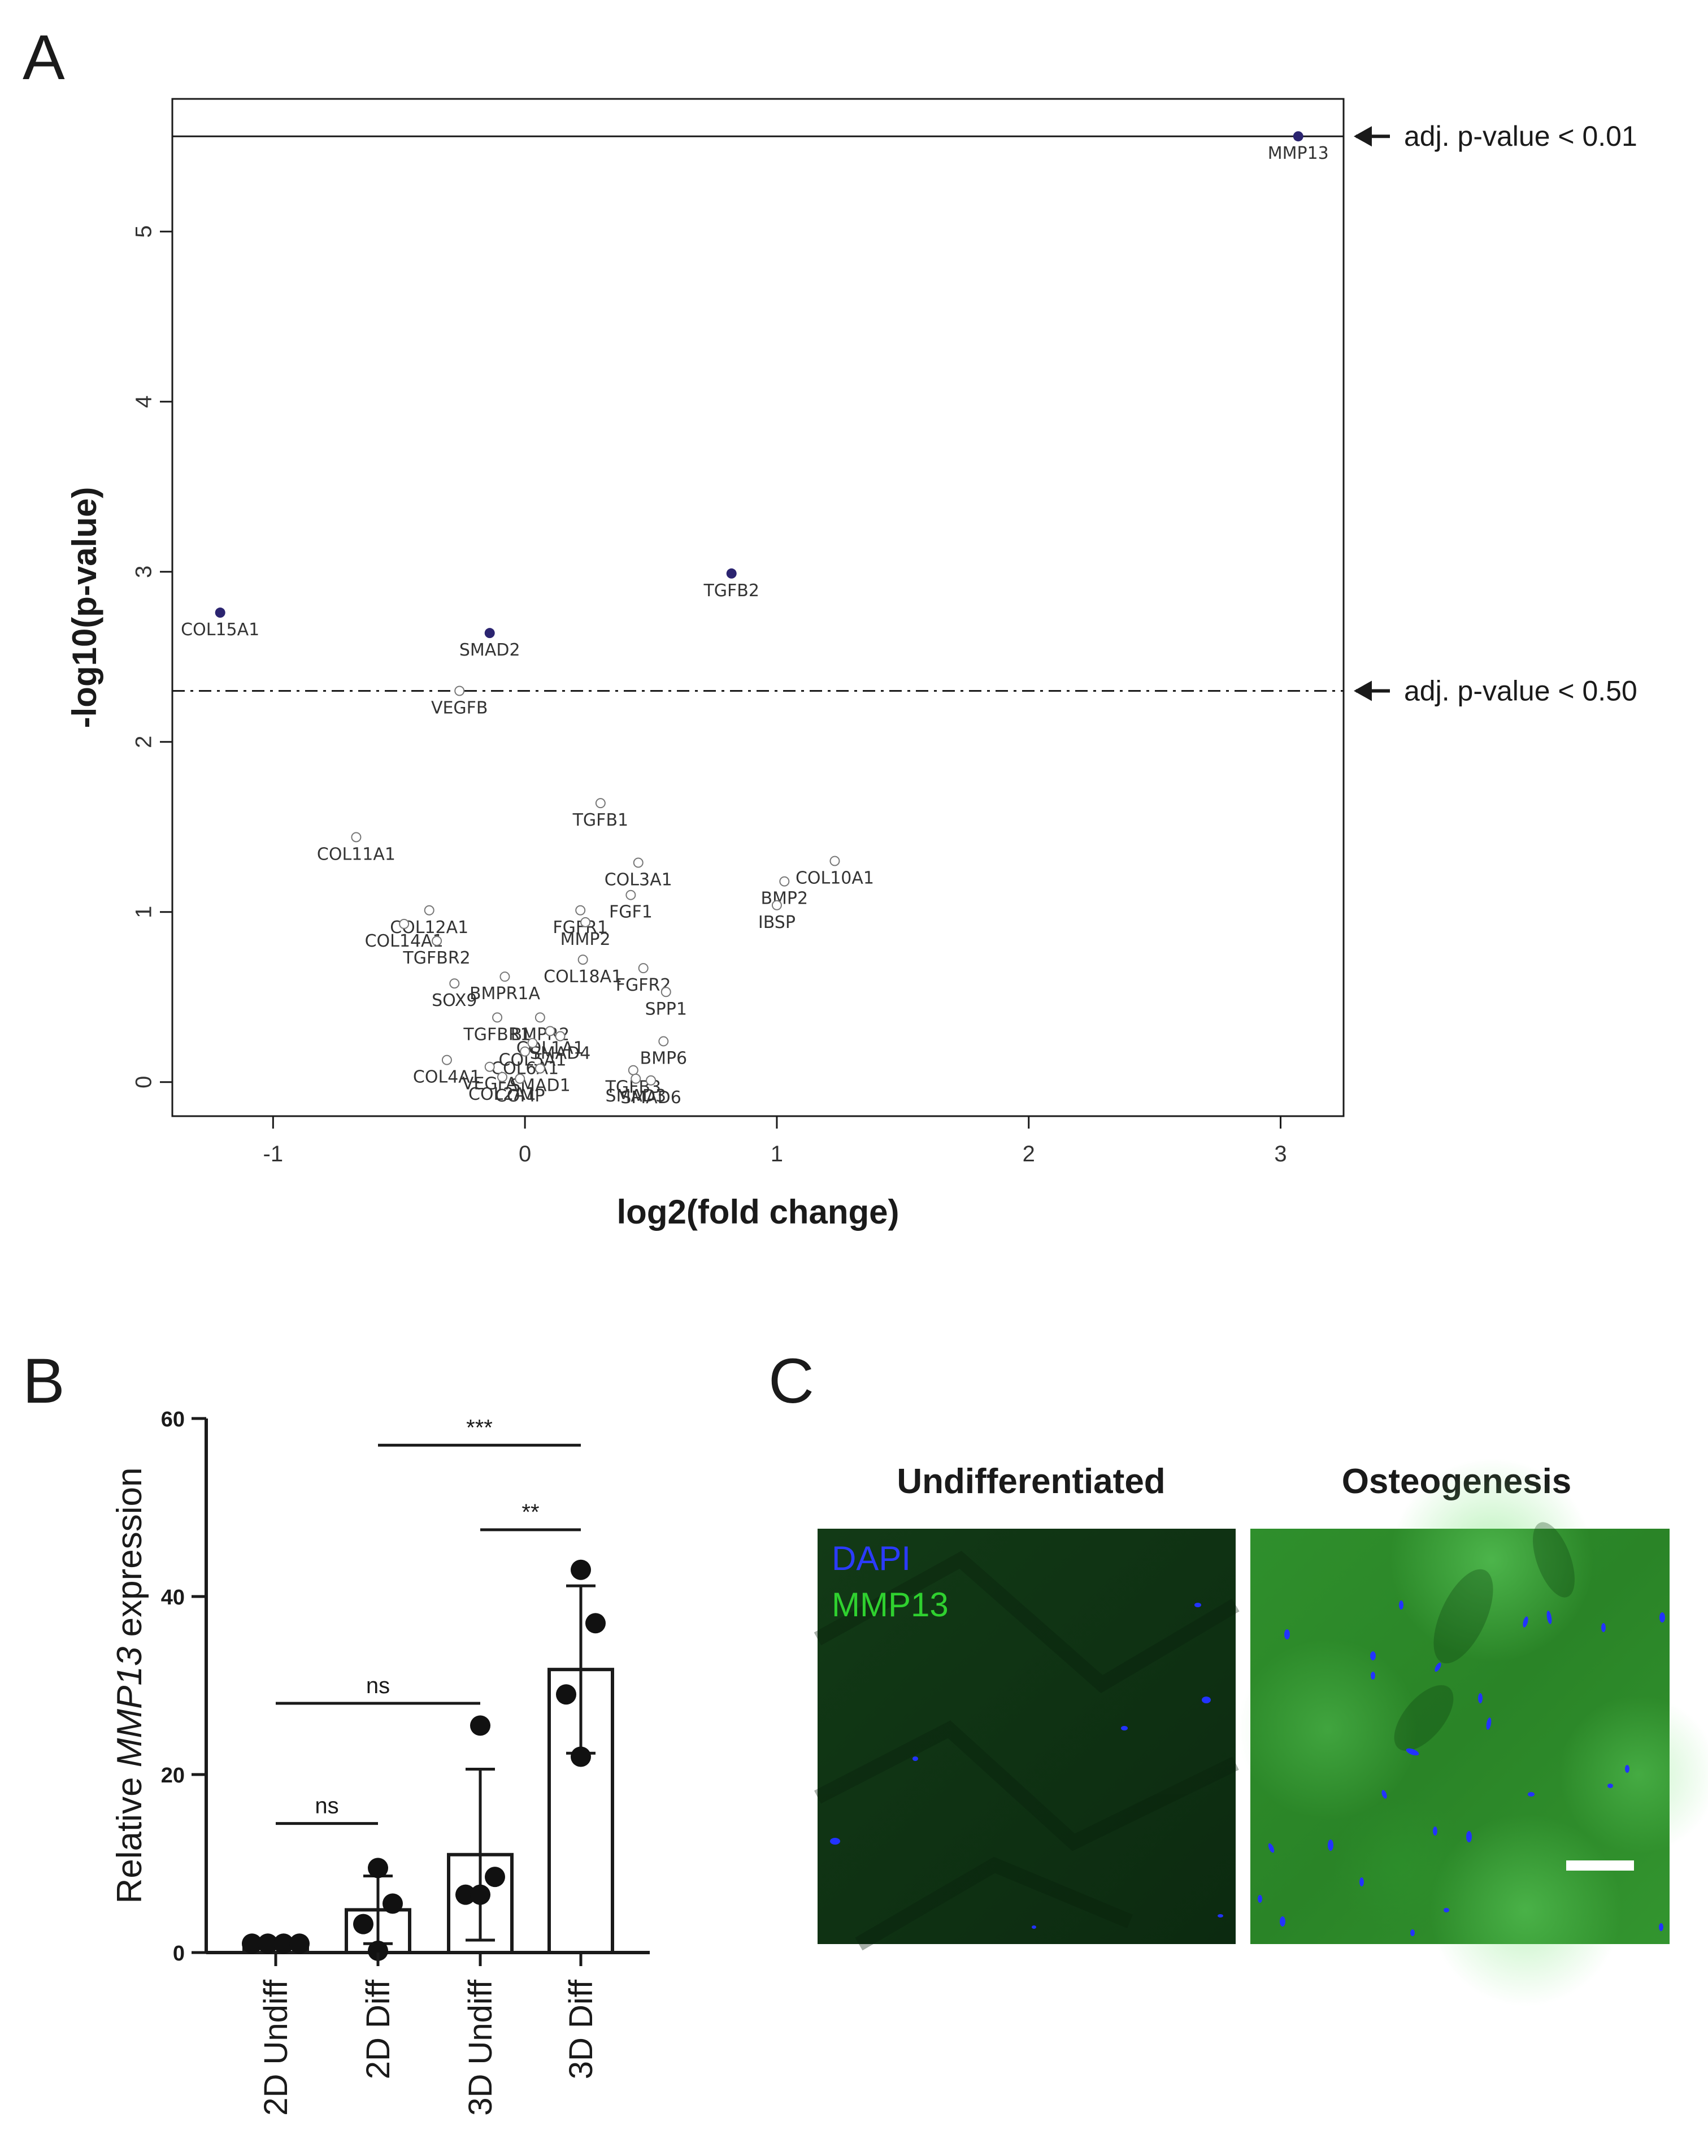 Image resolution: width=1708 pixels, height=2156 pixels. Describe the element at coordinates (1520, 136) in the screenshot. I see `threshold-label: adj. p-value < 0.01` at that location.